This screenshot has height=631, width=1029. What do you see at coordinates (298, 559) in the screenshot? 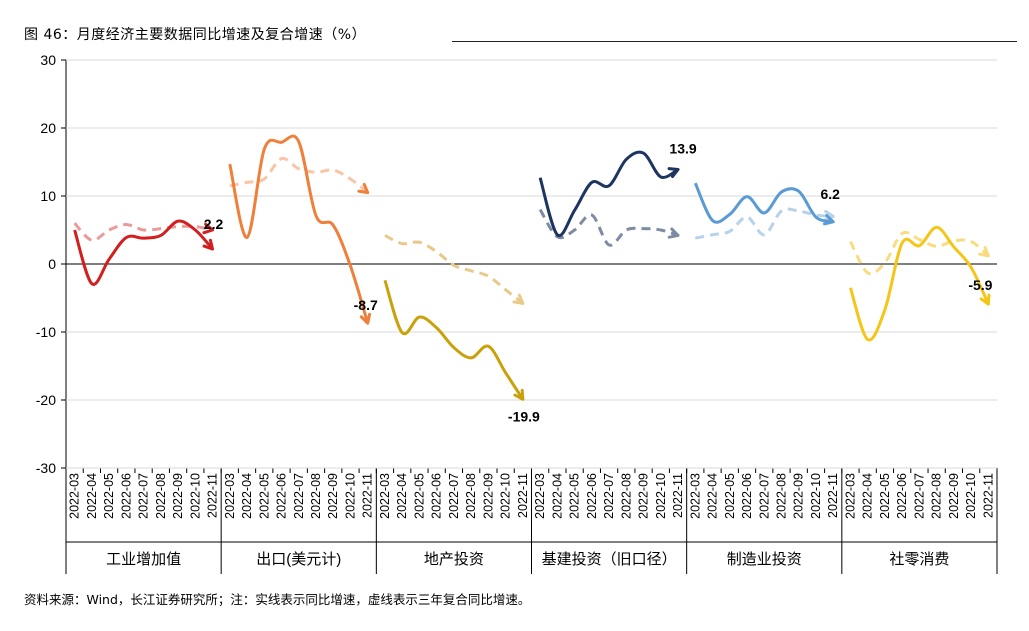
I see `group-label: 出口(美元计)` at bounding box center [298, 559].